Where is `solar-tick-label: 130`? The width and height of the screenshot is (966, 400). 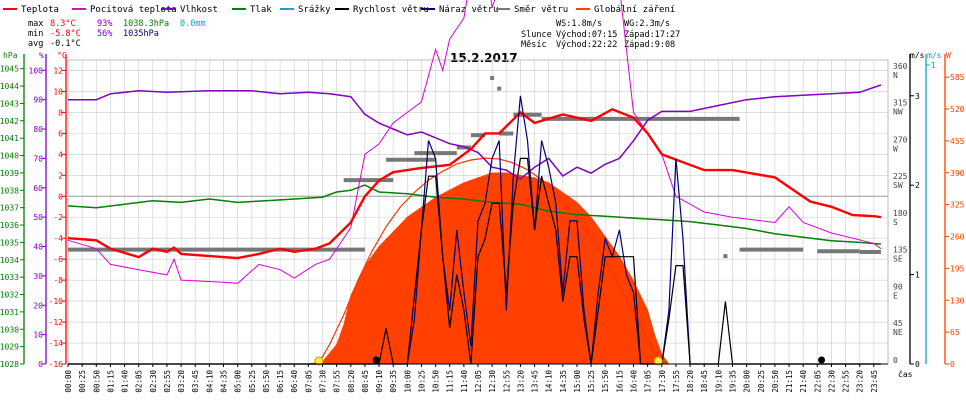
solar-tick-label: 130 is located at coordinates (957, 300).